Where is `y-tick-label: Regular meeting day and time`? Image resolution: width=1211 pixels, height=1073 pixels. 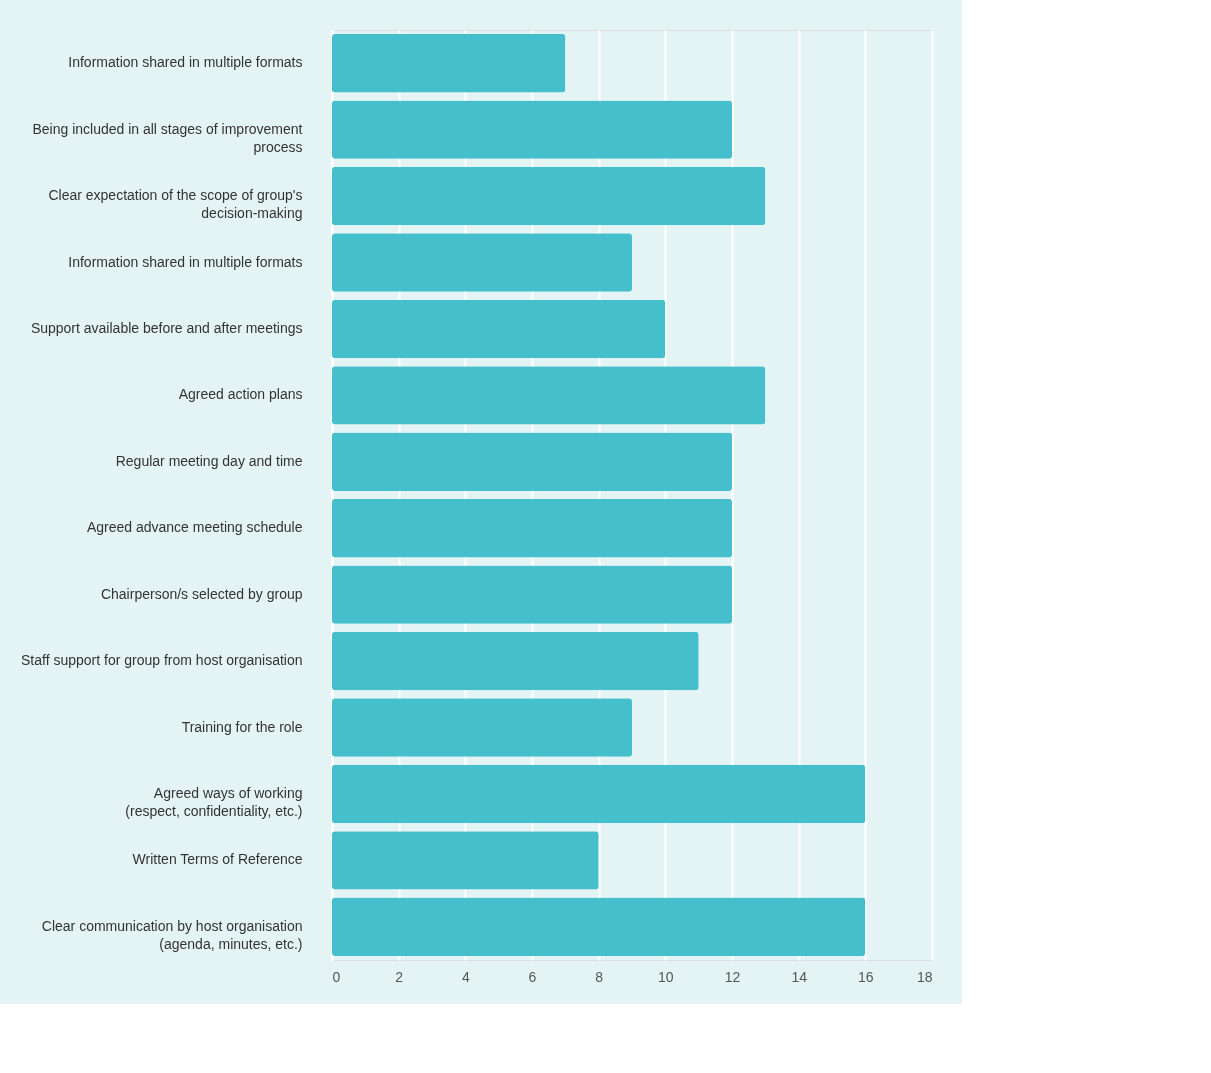
y-tick-label: Regular meeting day and time is located at coordinates (209, 460).